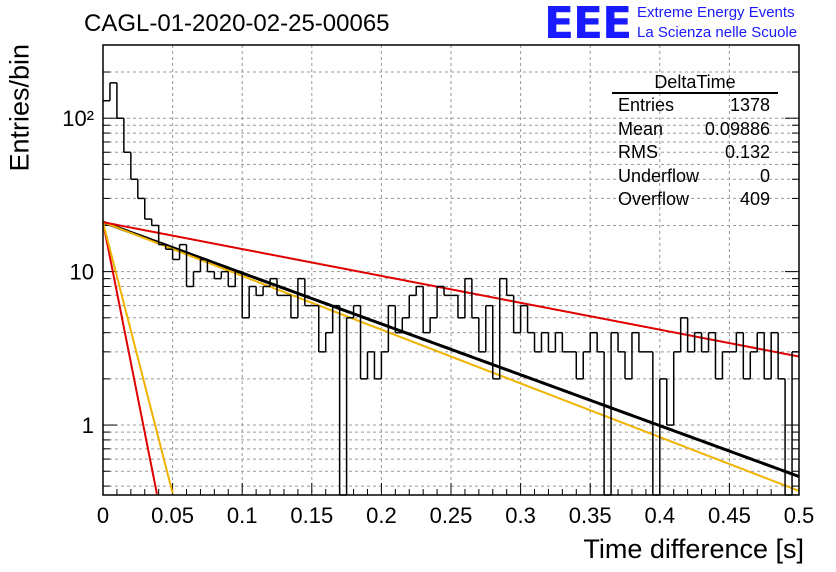  I want to click on x-tick-label: 0.15, so click(311, 515).